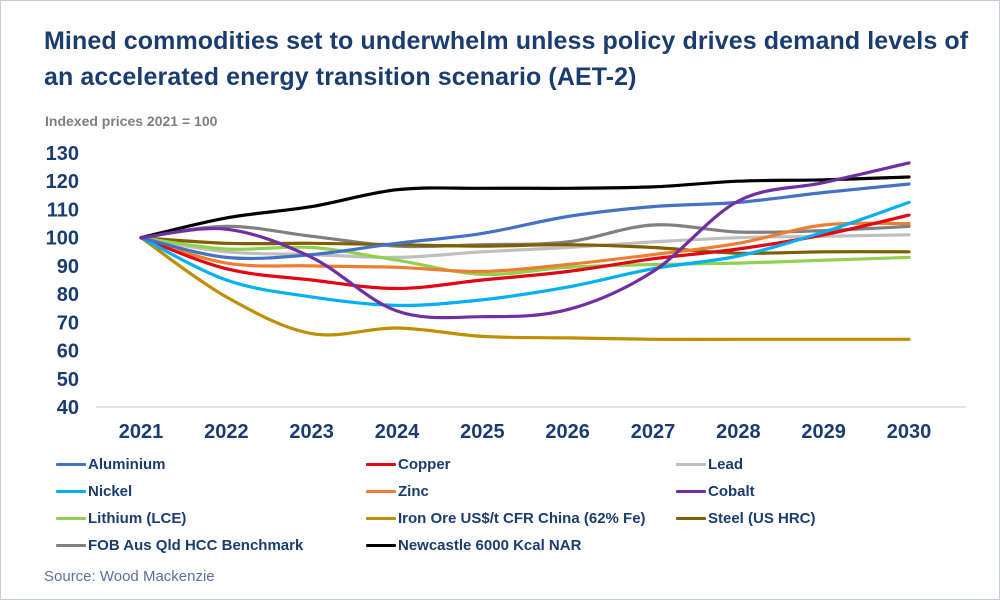 The image size is (1000, 600). What do you see at coordinates (211, 491) in the screenshot?
I see `legend-item-nickel: Nickel` at bounding box center [211, 491].